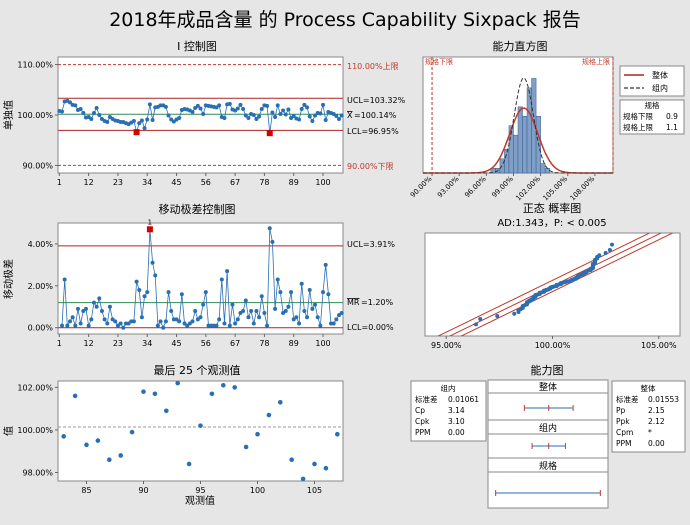  I want to click on histogram-xtick-label: 96.00%, so click(475, 187).